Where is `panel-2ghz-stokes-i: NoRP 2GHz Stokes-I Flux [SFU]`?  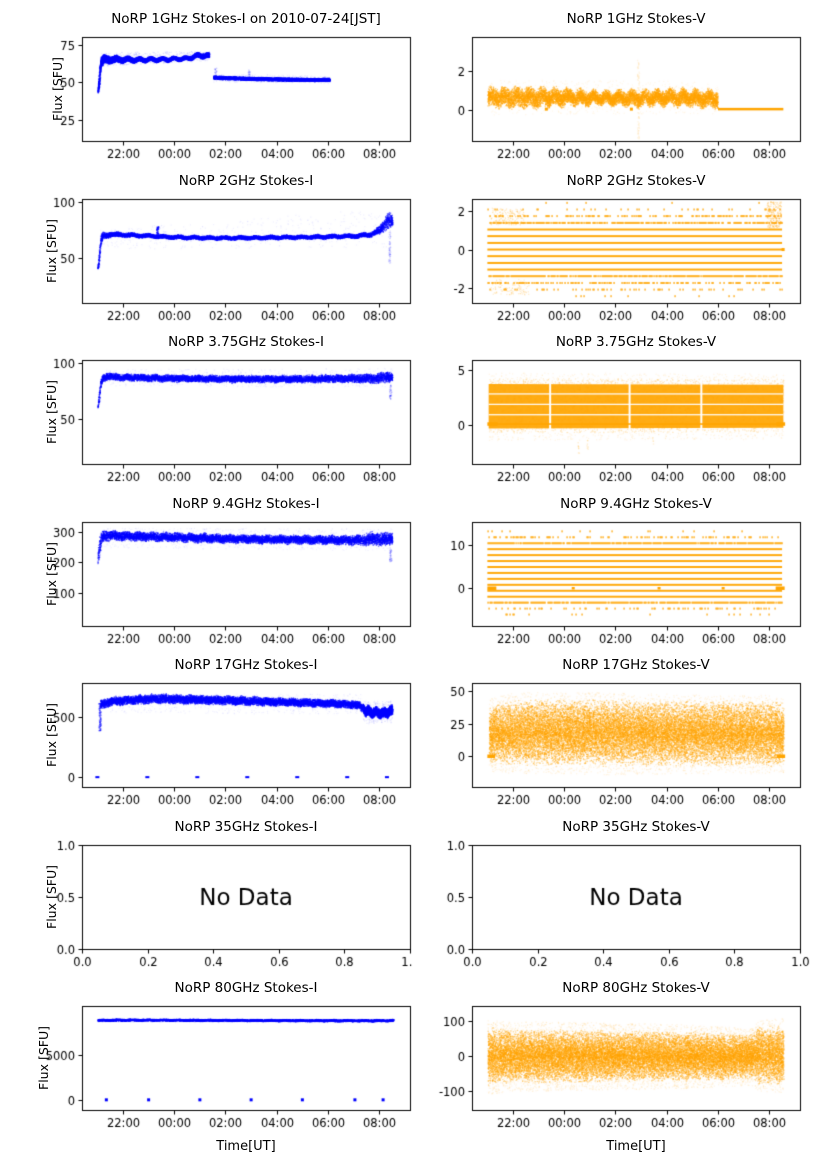 panel-2ghz-stokes-i: NoRP 2GHz Stokes-I Flux [SFU] is located at coordinates (206, 243).